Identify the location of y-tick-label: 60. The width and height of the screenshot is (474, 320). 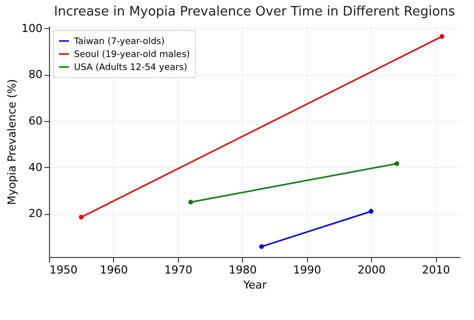
(35, 121).